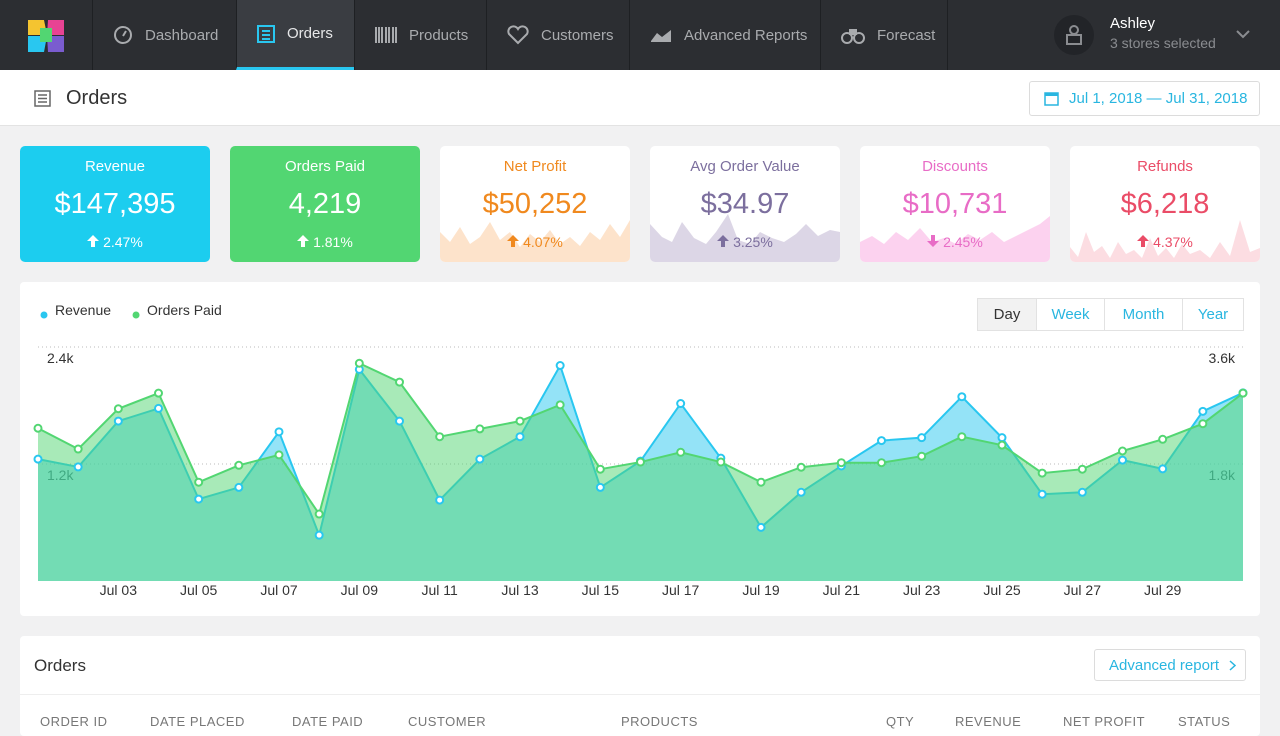 Image resolution: width=1280 pixels, height=736 pixels. Describe the element at coordinates (136, 315) in the screenshot. I see `legend-marker` at that location.